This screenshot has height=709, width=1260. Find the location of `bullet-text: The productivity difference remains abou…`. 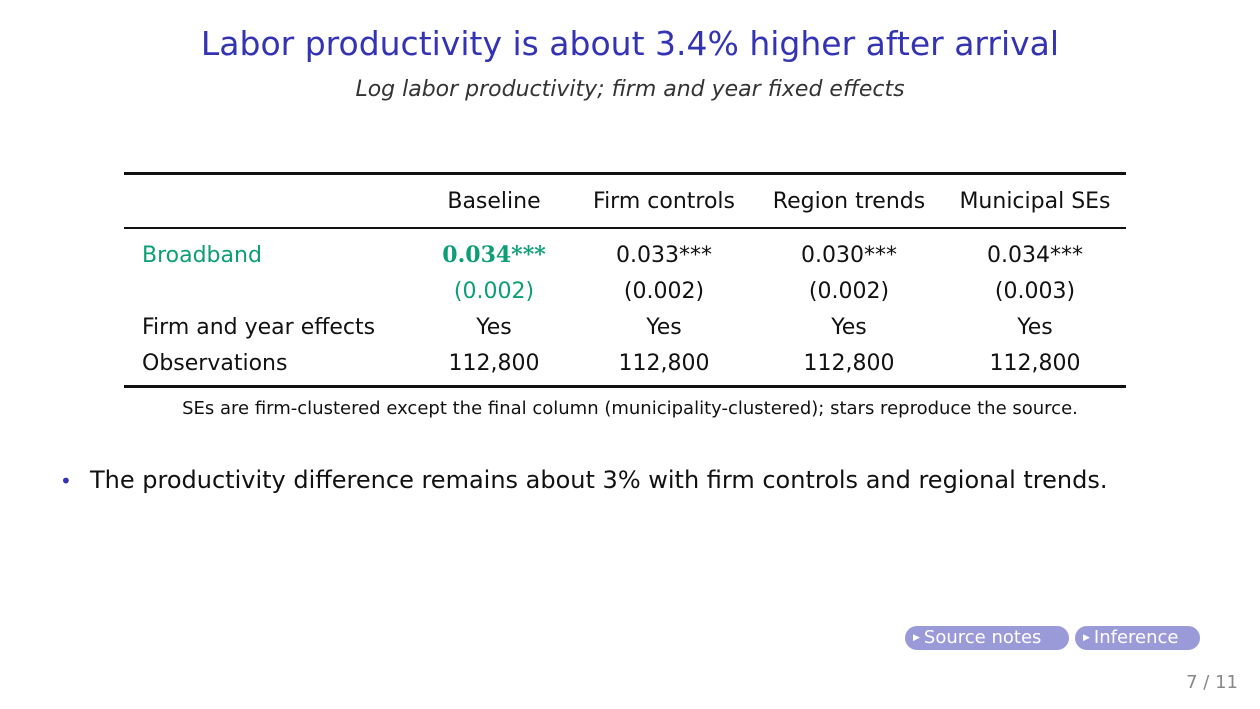

bullet-text: The productivity difference remains abou… is located at coordinates (599, 480).